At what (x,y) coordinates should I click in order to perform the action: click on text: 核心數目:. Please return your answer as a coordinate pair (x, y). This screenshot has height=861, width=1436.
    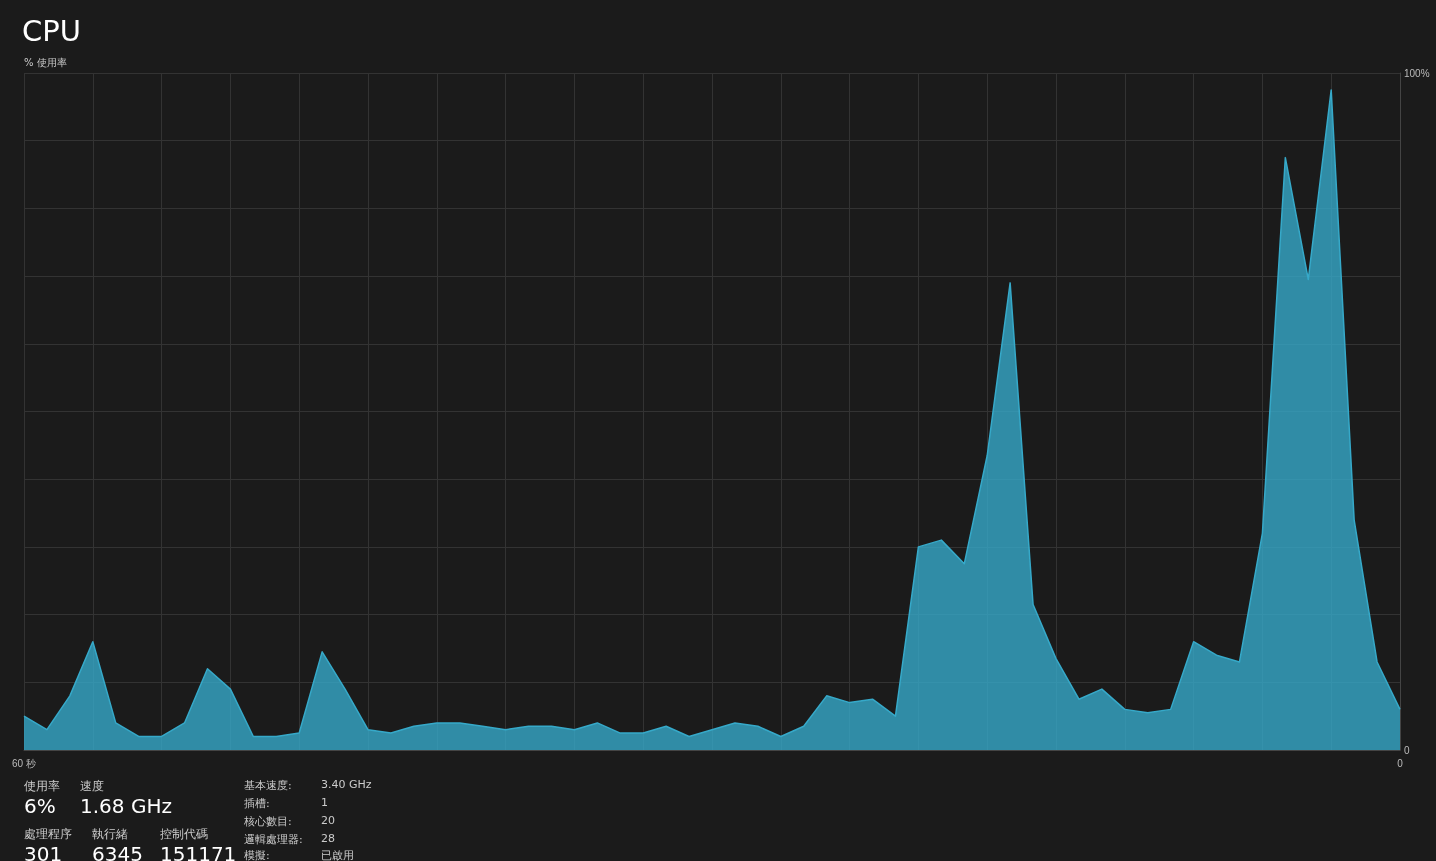
    Looking at the image, I should click on (268, 821).